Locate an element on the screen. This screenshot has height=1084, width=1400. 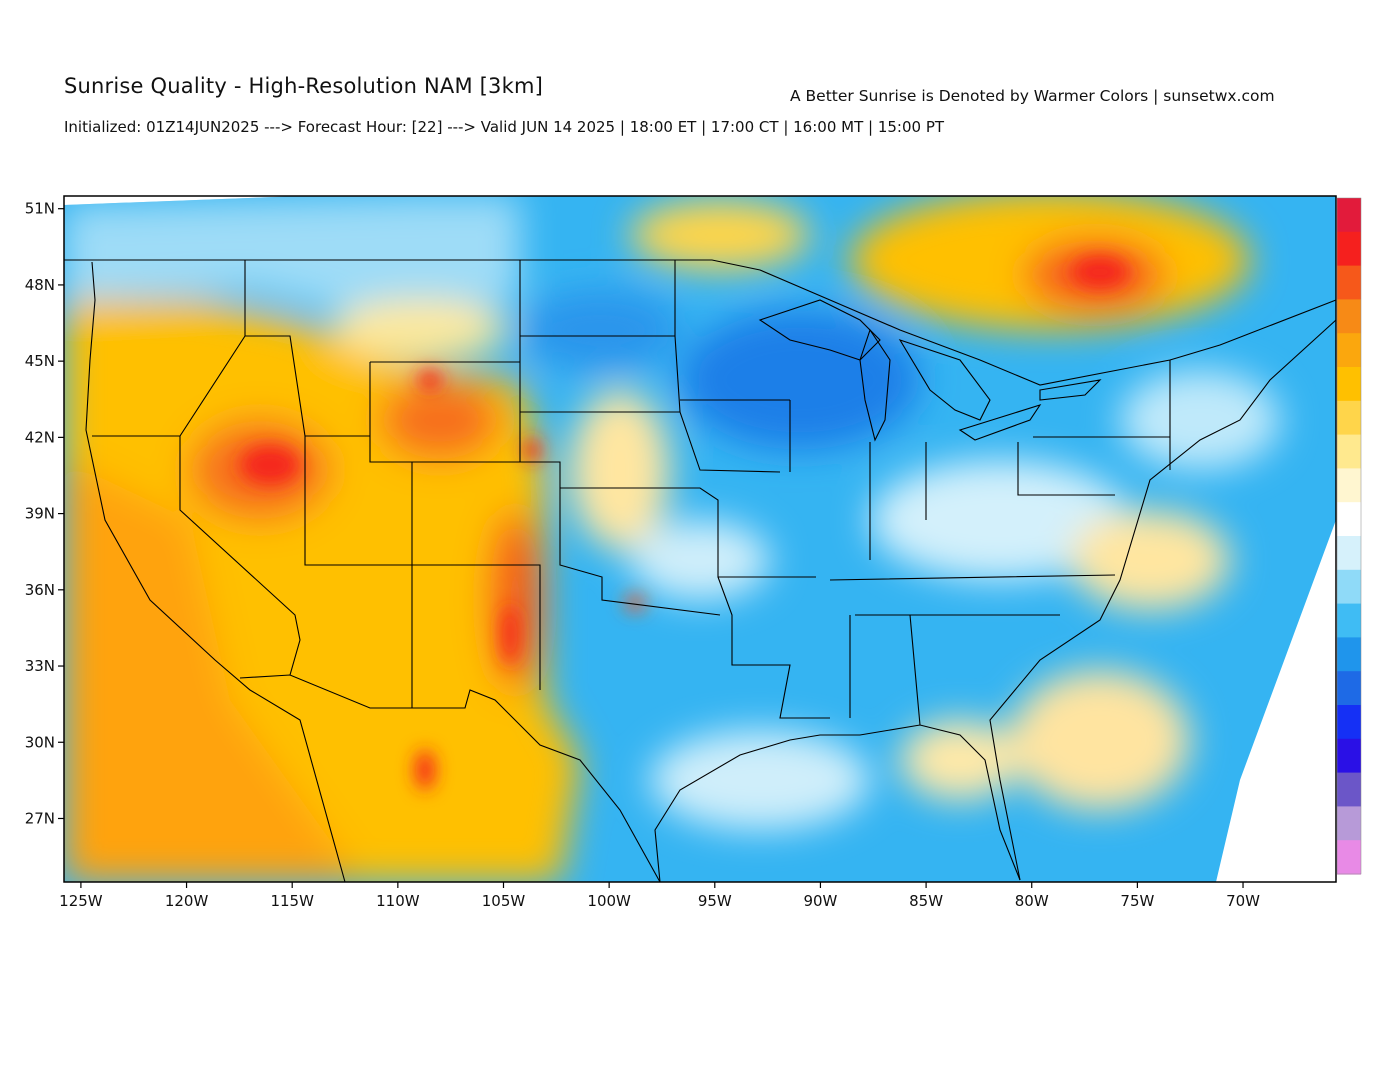
lon-tick-label: 75W is located at coordinates (1137, 901).